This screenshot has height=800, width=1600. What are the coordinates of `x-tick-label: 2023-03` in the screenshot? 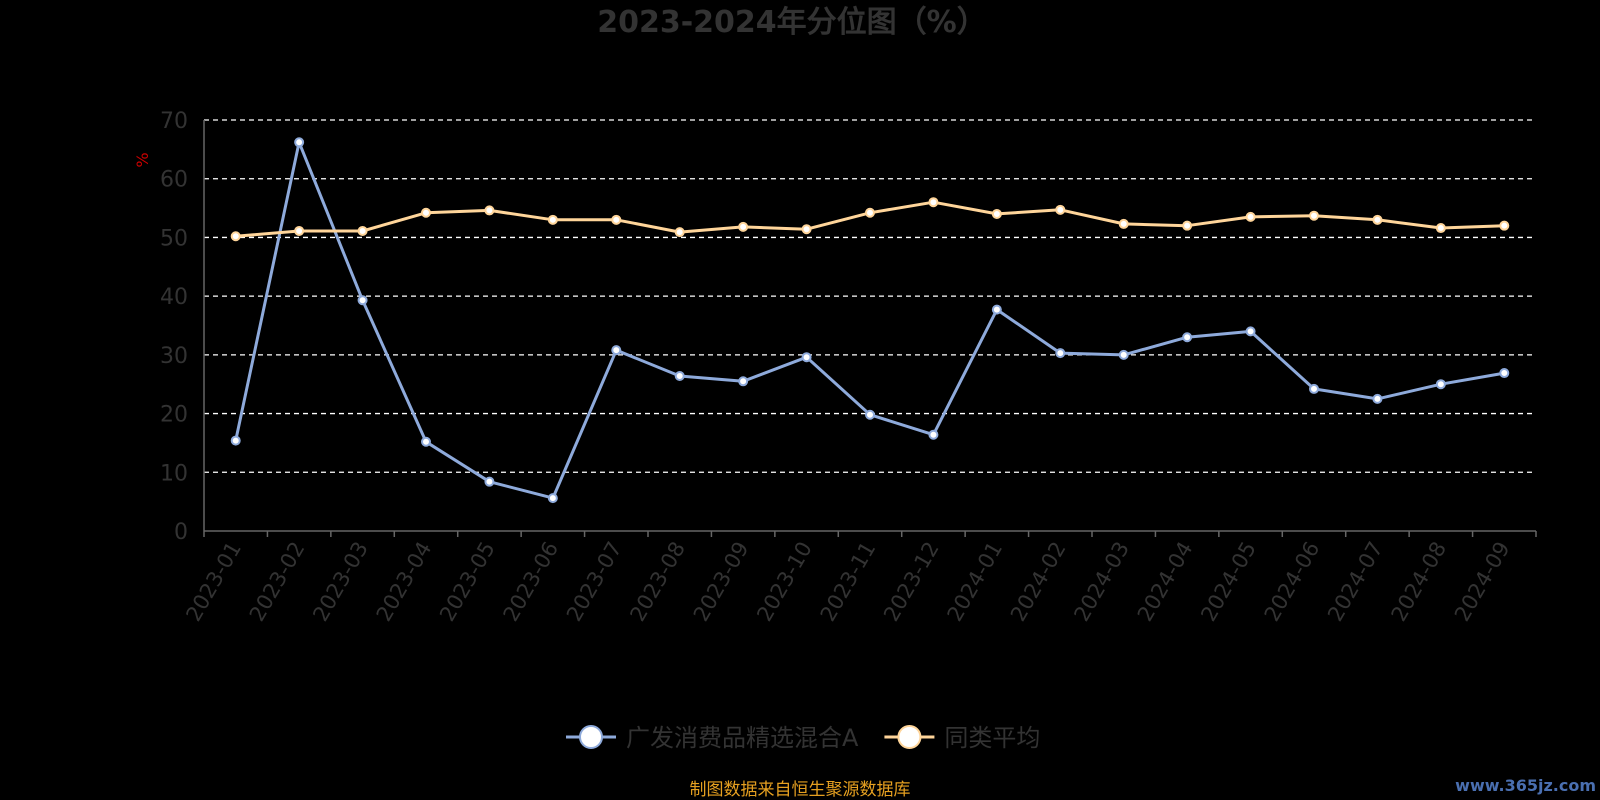 It's located at (340, 582).